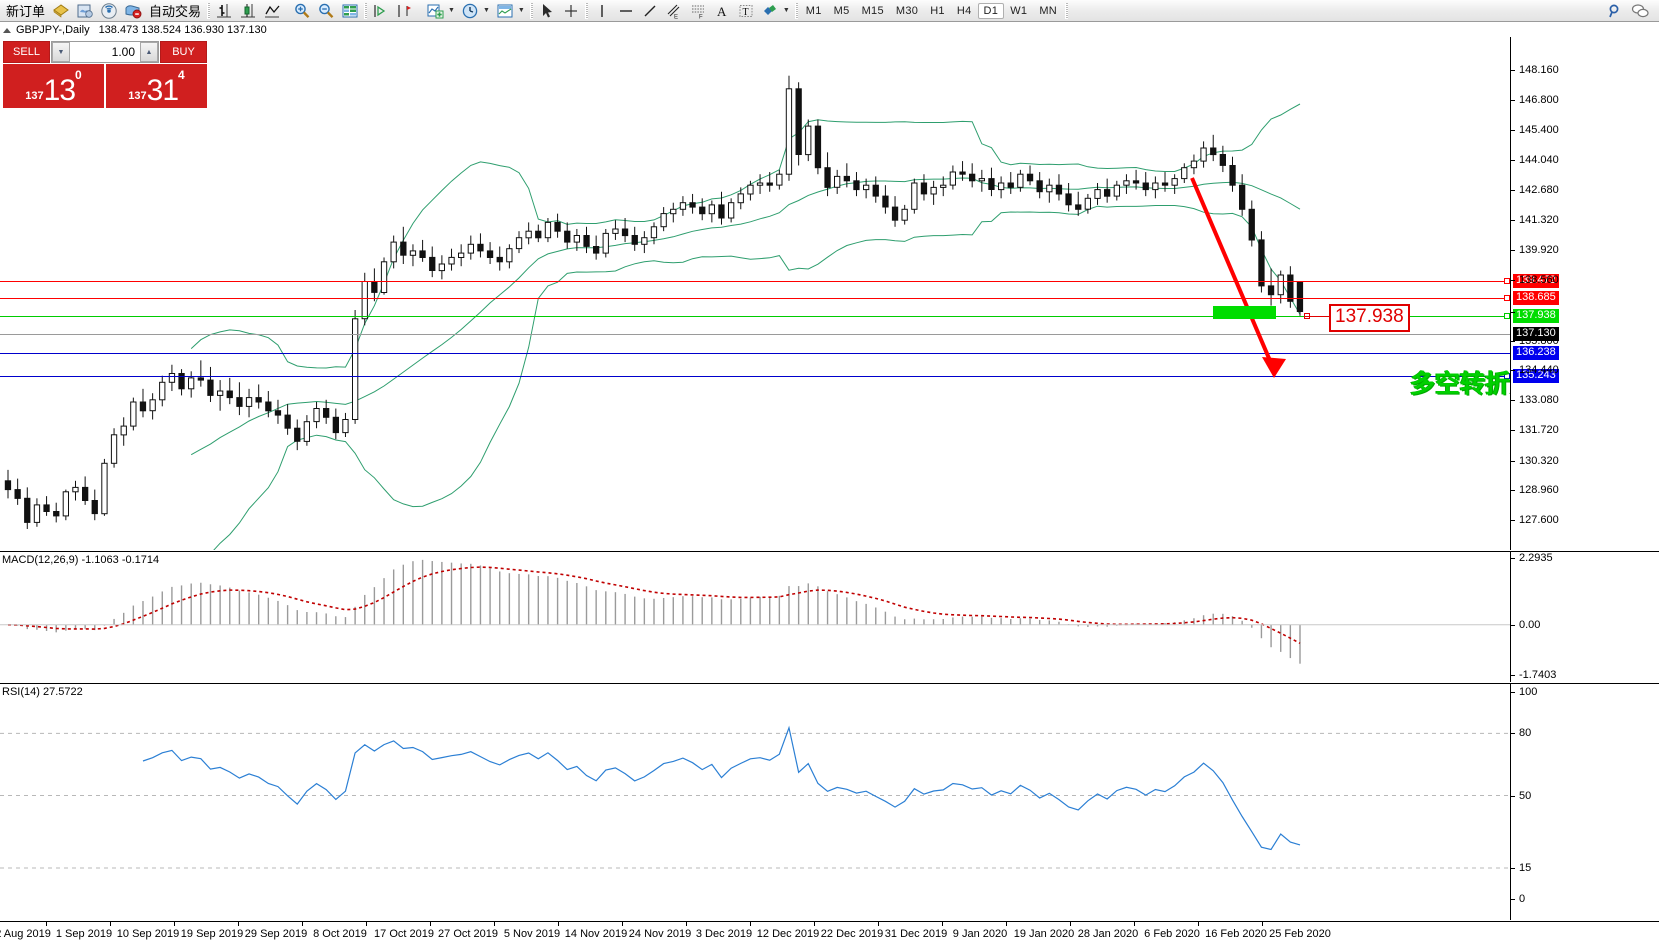  What do you see at coordinates (813, 10) in the screenshot?
I see `timeframe-m1: M1` at bounding box center [813, 10].